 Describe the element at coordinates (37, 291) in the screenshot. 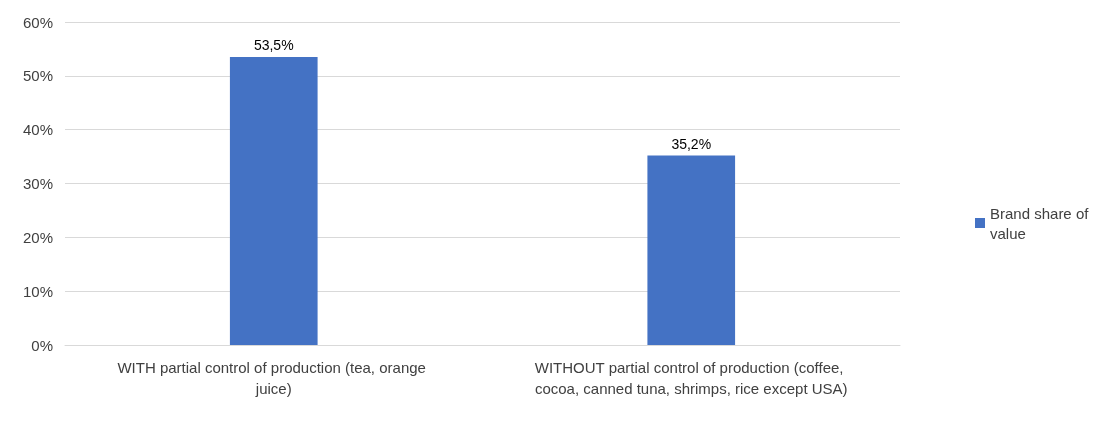

I see `y-tick-label: 10%` at that location.